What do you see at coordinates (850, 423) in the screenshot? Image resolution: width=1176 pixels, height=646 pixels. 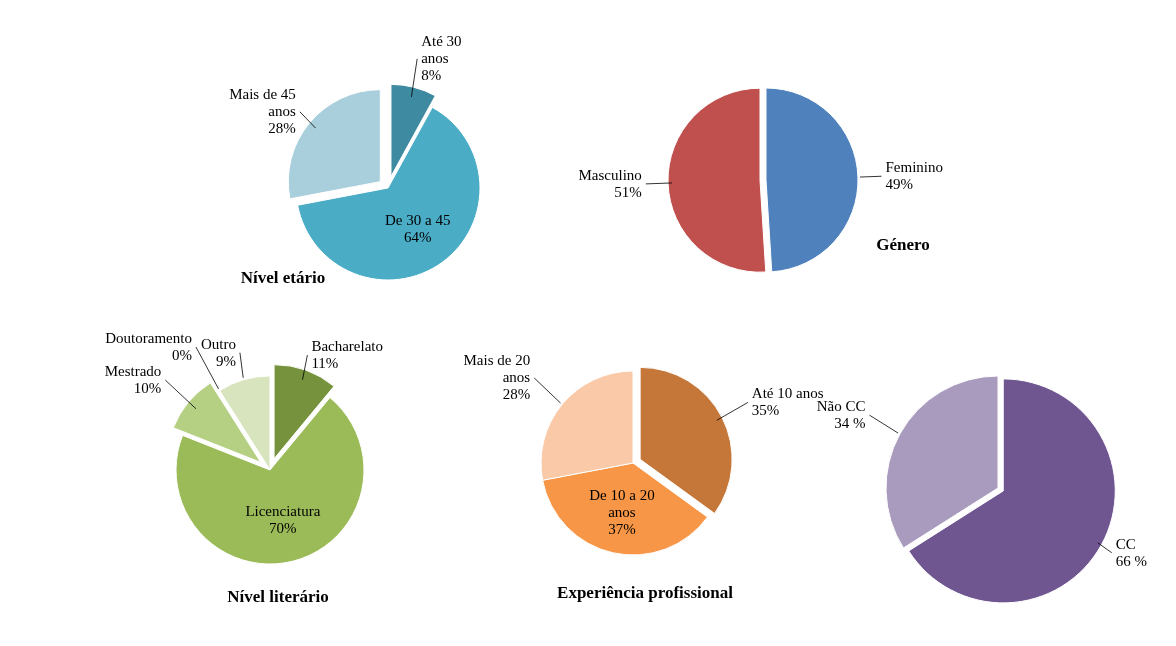 I see `data-label: 34 %` at bounding box center [850, 423].